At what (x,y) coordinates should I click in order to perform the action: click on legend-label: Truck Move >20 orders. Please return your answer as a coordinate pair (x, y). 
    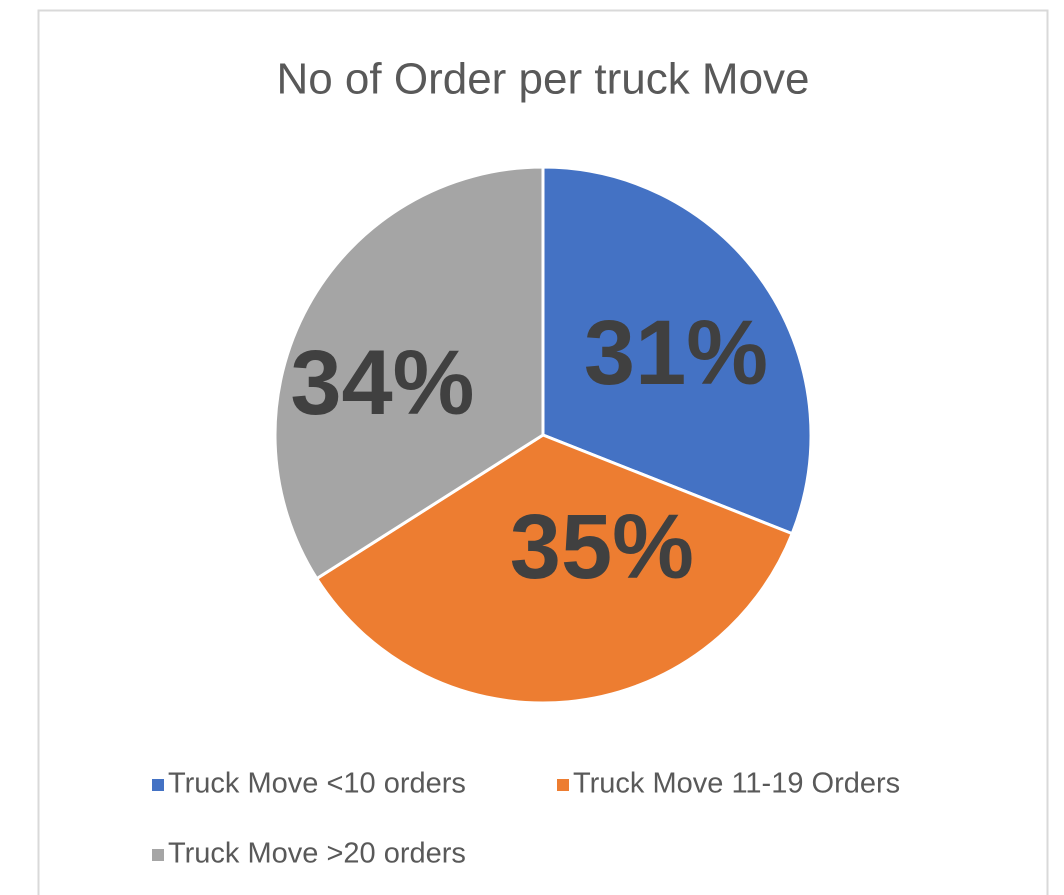
    Looking at the image, I should click on (317, 854).